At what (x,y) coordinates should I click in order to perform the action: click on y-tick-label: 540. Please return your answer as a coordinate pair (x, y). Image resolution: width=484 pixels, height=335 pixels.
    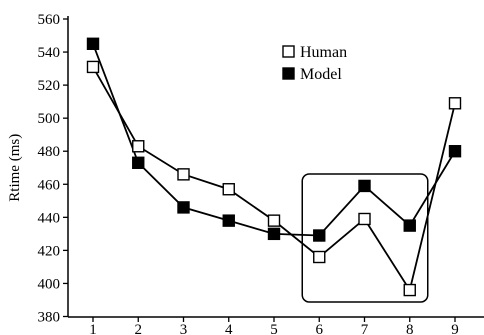
    Looking at the image, I should click on (49, 53).